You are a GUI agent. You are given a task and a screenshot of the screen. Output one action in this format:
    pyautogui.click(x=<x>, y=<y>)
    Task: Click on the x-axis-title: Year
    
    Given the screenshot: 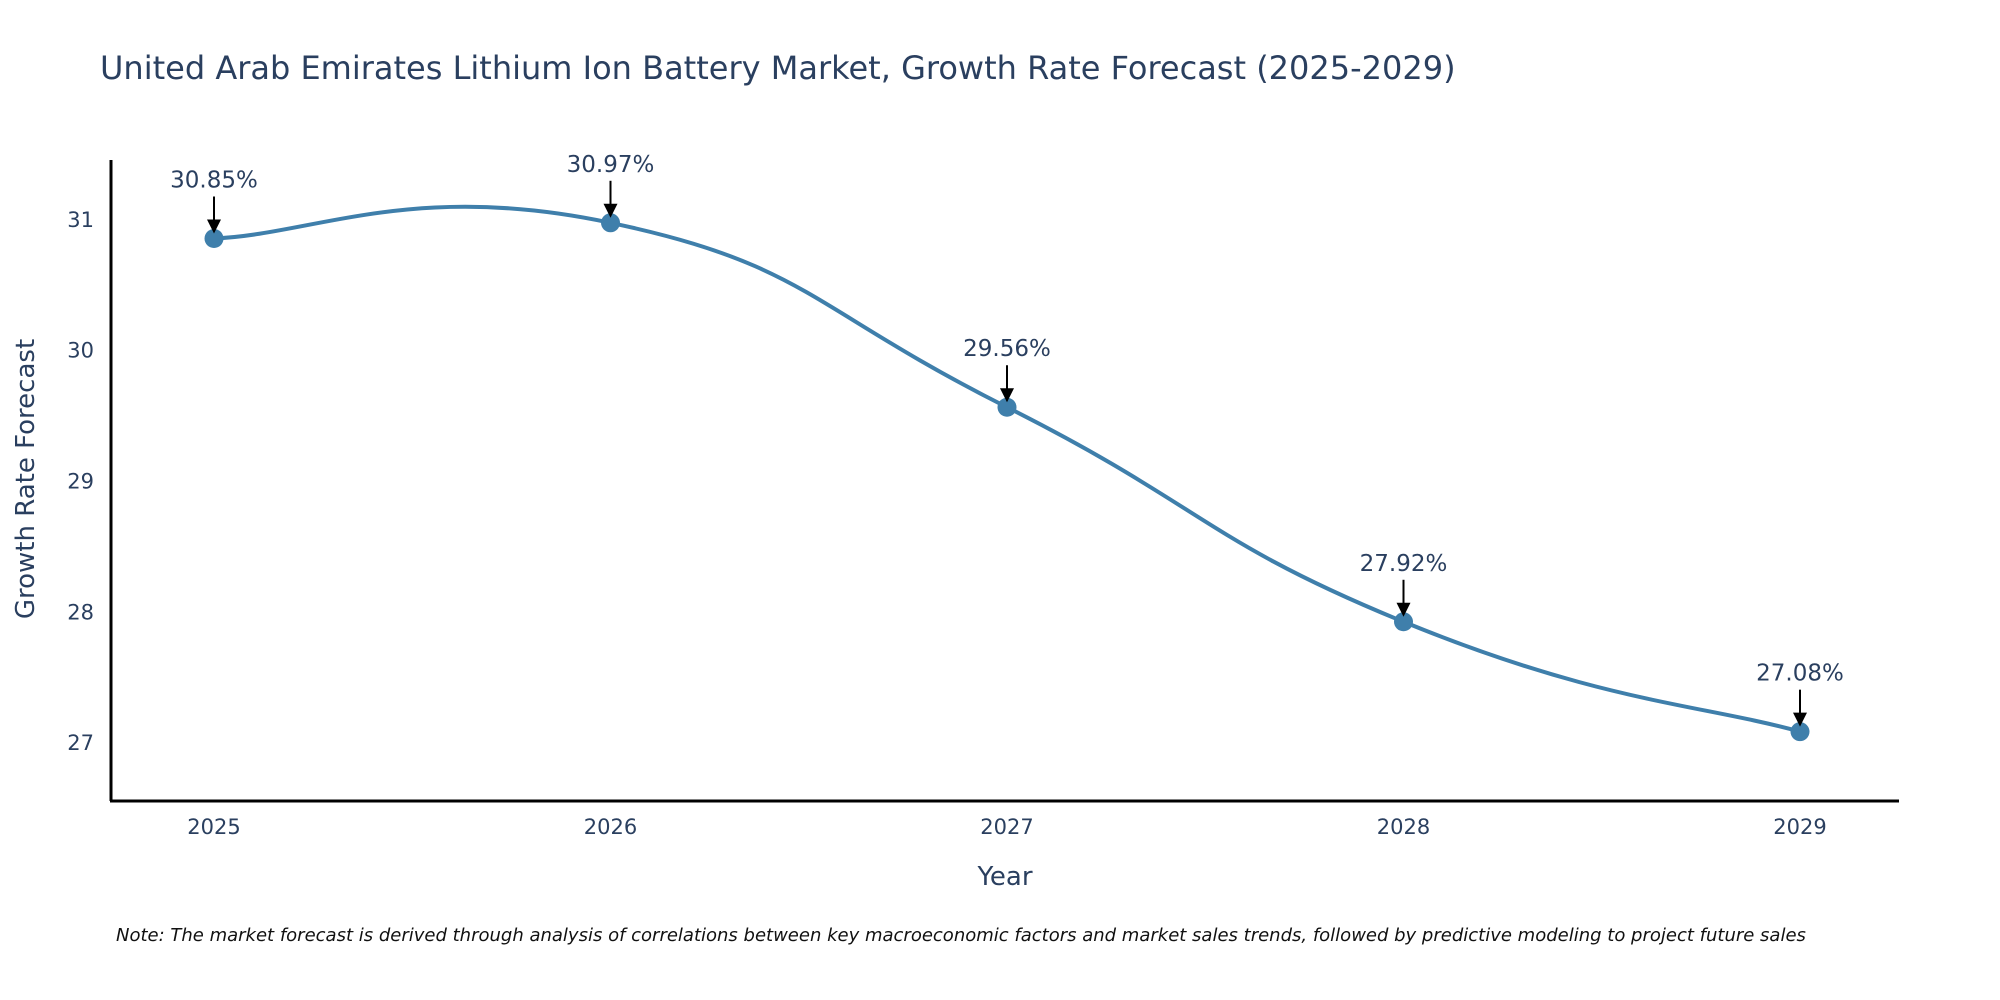 What is the action you would take?
    pyautogui.click(x=1004, y=877)
    